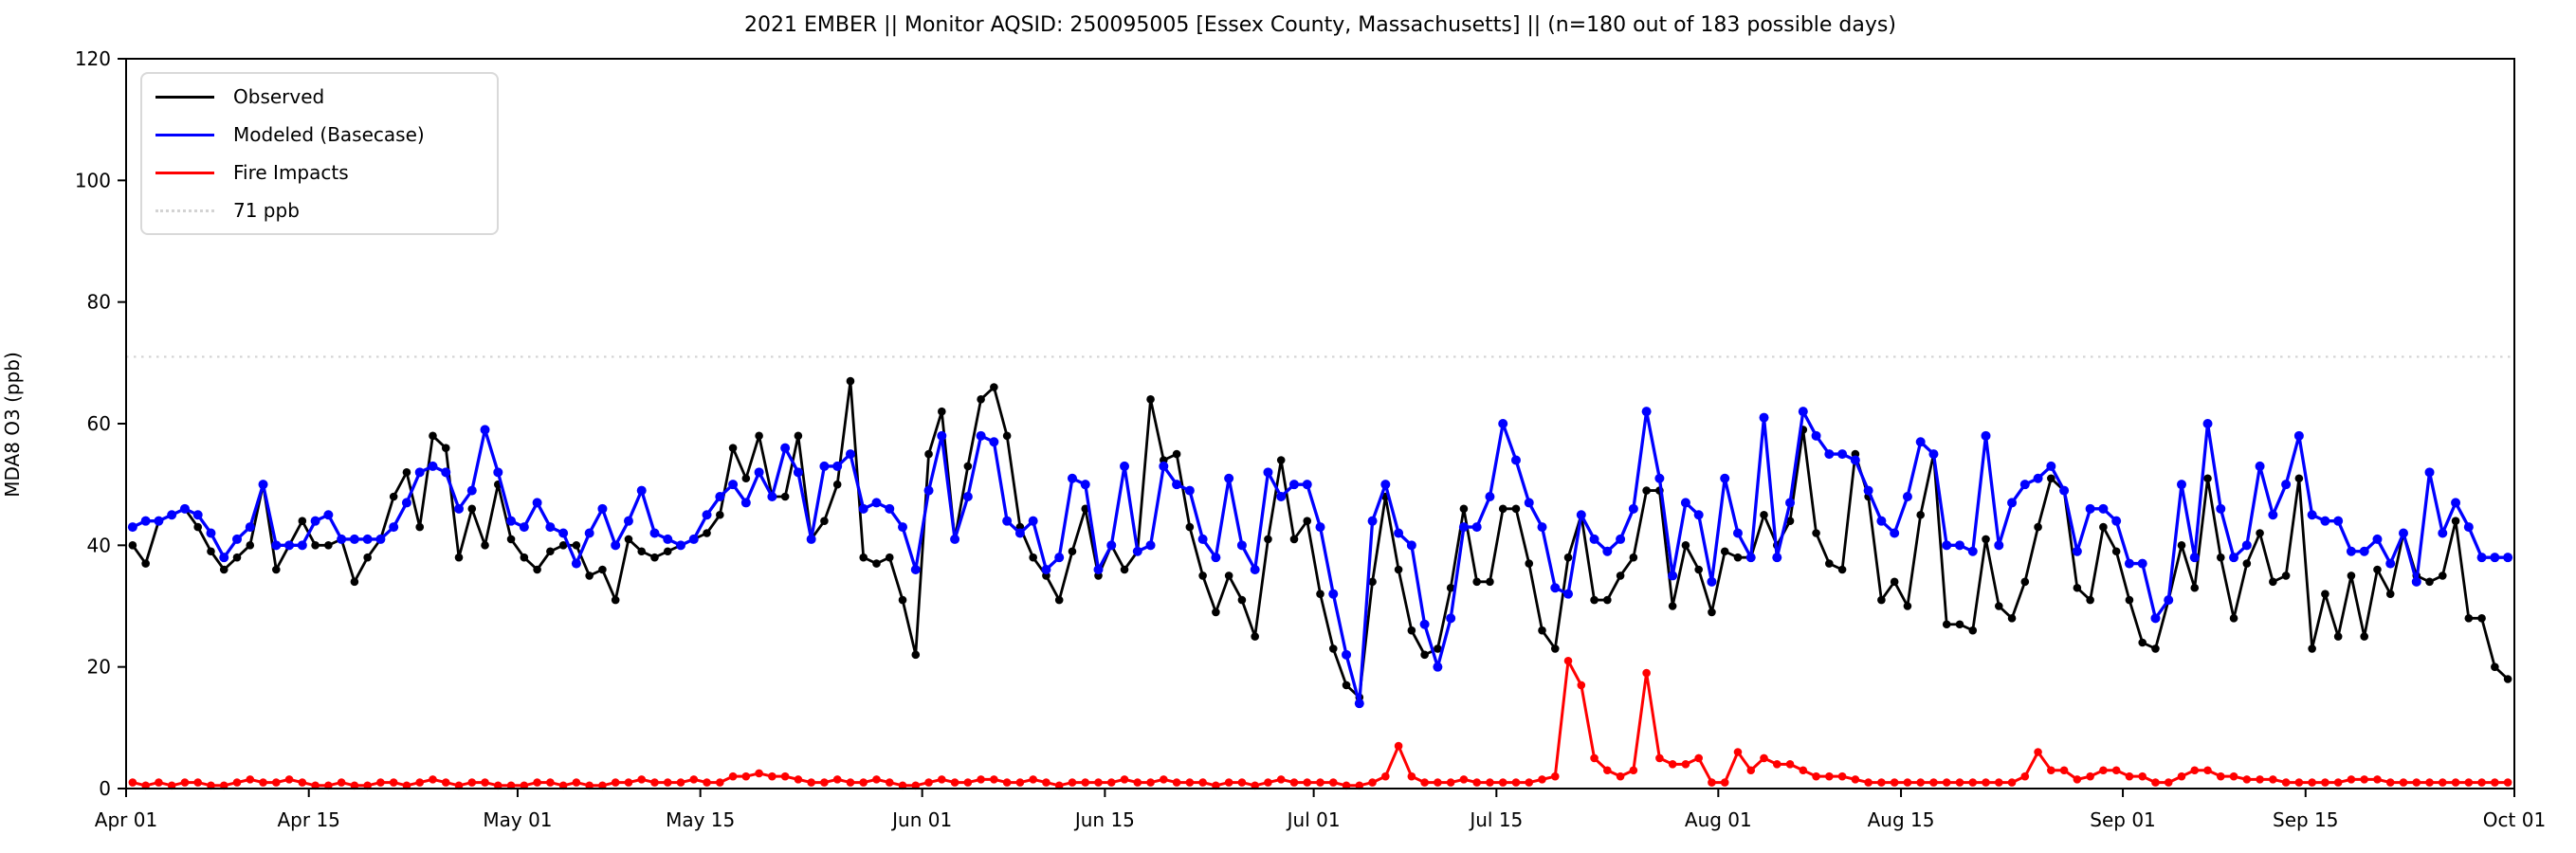 This screenshot has height=853, width=2576. I want to click on x-tick-label: Apr 15, so click(309, 819).